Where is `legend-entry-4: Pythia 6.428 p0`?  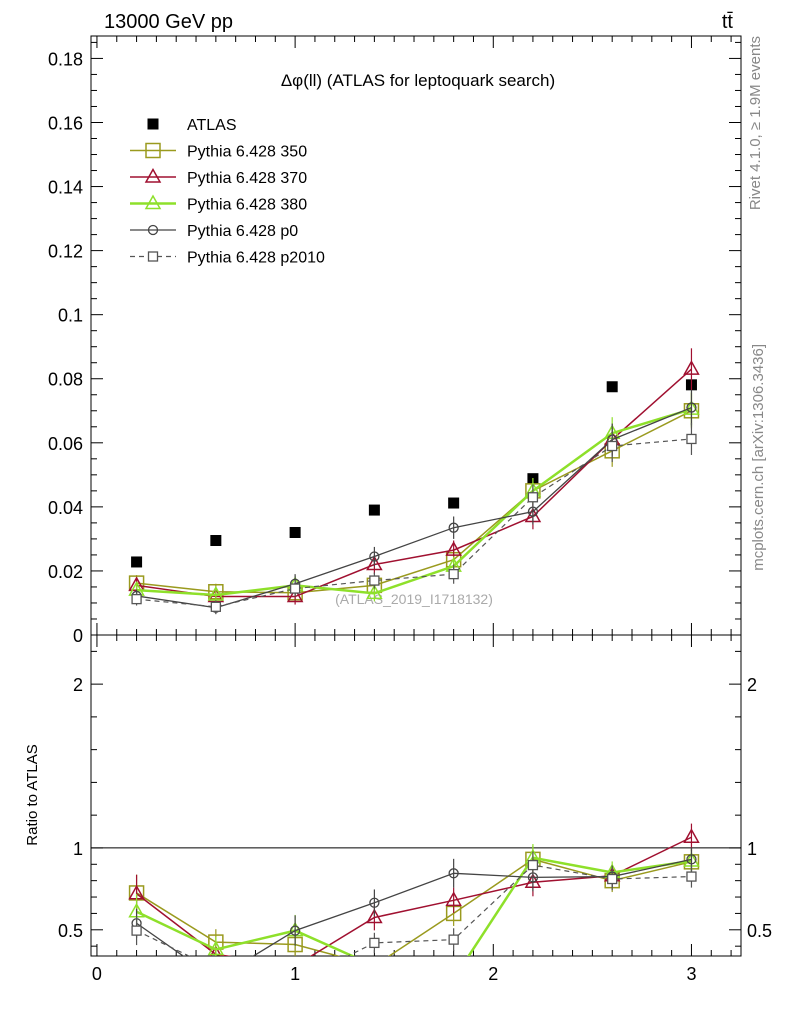 legend-entry-4: Pythia 6.428 p0 is located at coordinates (214, 231).